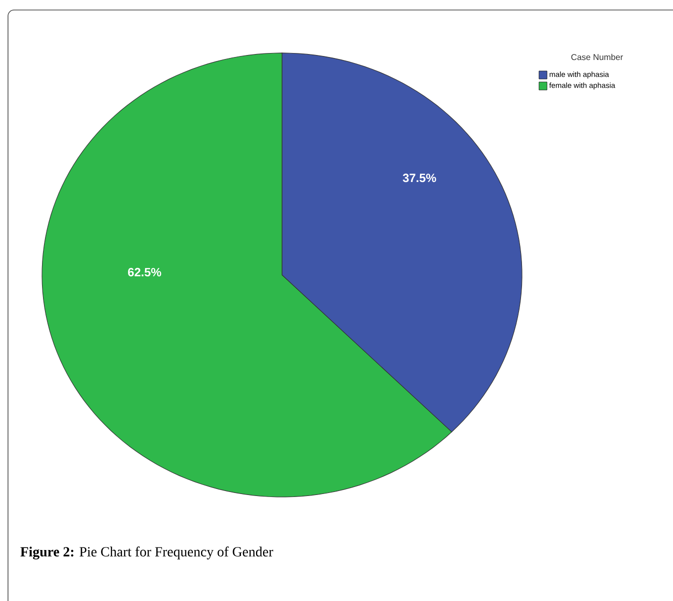  Describe the element at coordinates (419, 178) in the screenshot. I see `data-label: 37.5%` at that location.